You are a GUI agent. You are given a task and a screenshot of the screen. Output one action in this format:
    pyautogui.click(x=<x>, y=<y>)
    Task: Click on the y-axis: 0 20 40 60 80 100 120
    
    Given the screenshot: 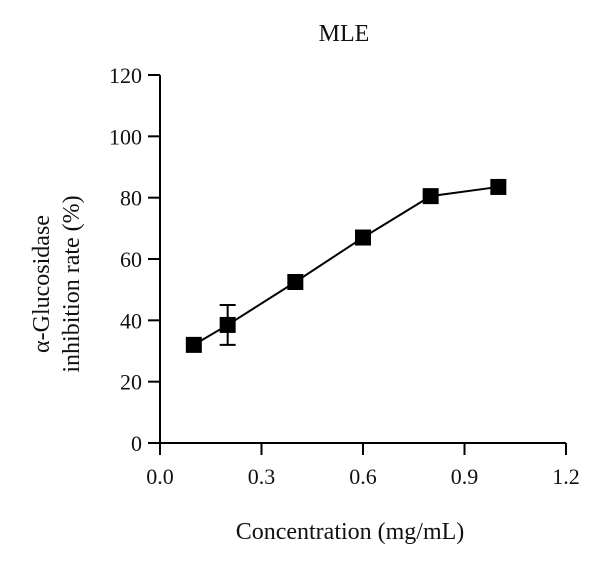 What is the action you would take?
    pyautogui.click(x=135, y=259)
    